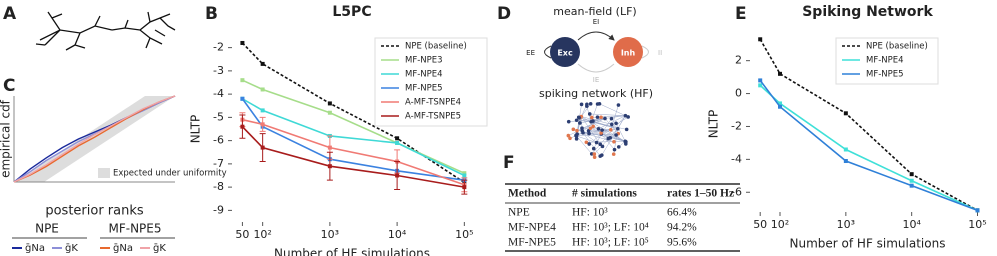 The width and height of the screenshot is (997, 256). What do you see at coordinates (71, 248) in the screenshot?
I see `legend-label: ḡK` at bounding box center [71, 248].